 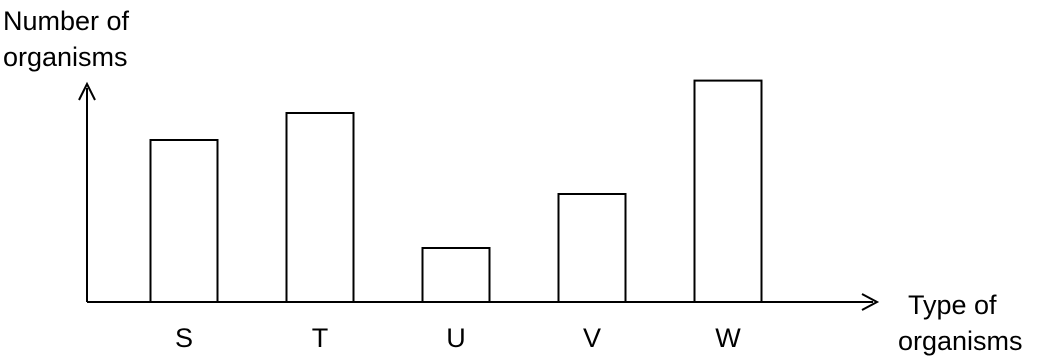 What do you see at coordinates (592, 248) in the screenshot?
I see `bar-v` at bounding box center [592, 248].